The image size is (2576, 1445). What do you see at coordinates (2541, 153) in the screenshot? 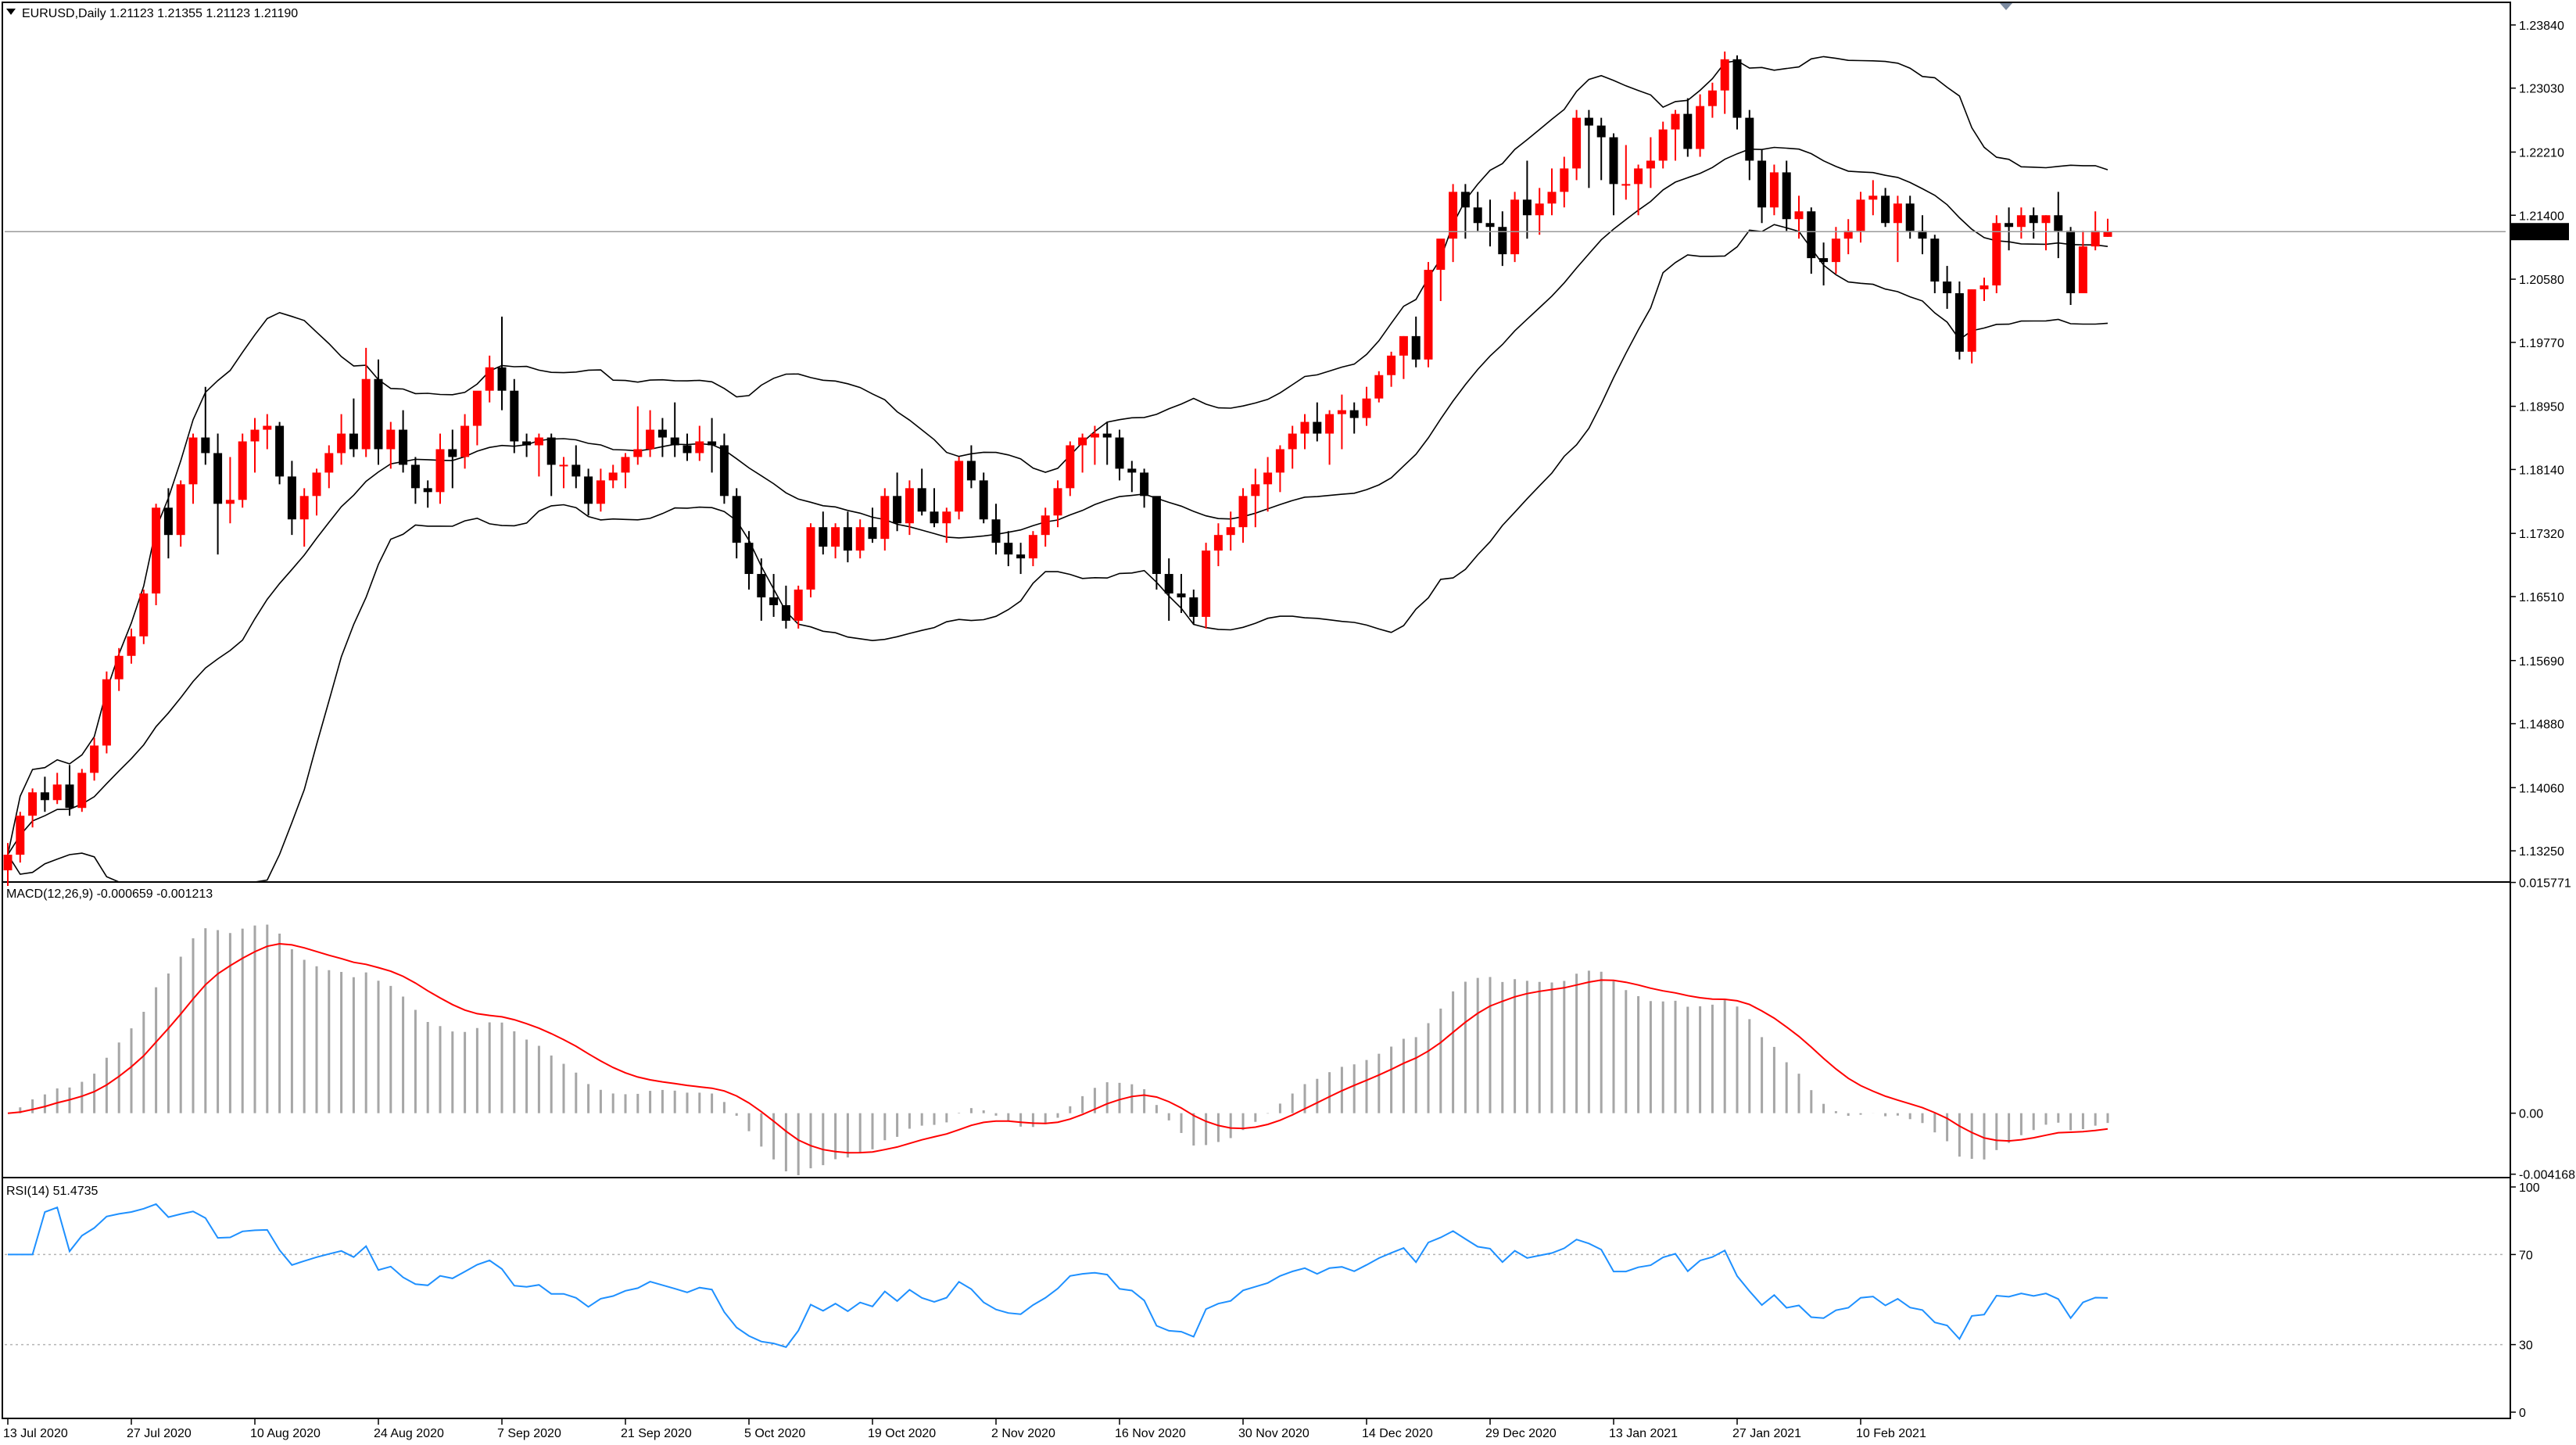
I see `price-tick-label: 1.22210` at bounding box center [2541, 153].